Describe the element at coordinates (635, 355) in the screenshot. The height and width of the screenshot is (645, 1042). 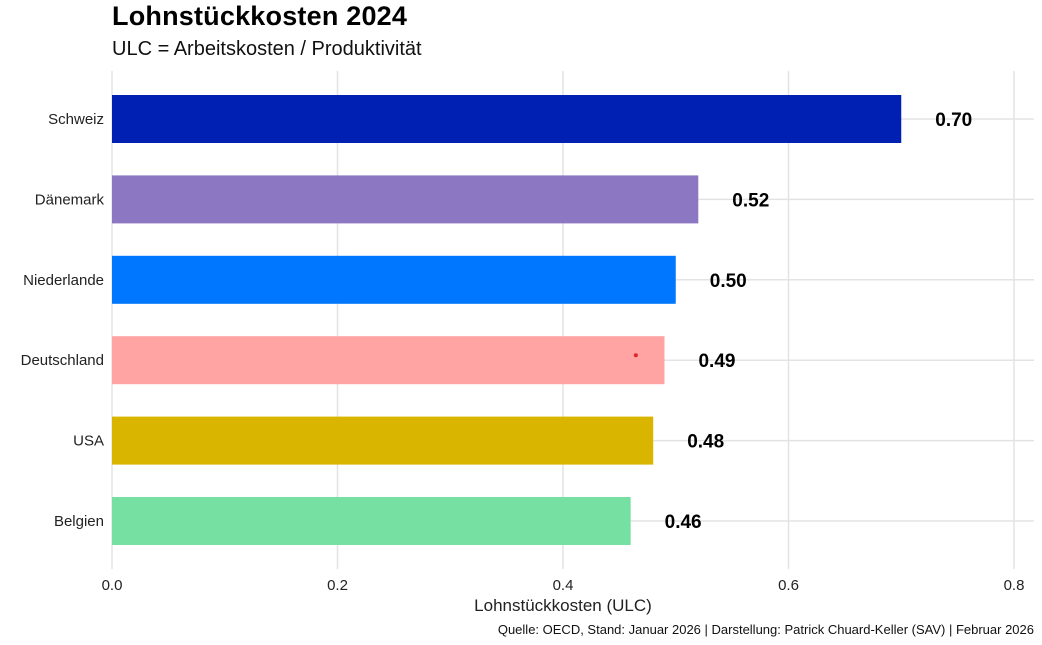
I see `marker-dot` at that location.